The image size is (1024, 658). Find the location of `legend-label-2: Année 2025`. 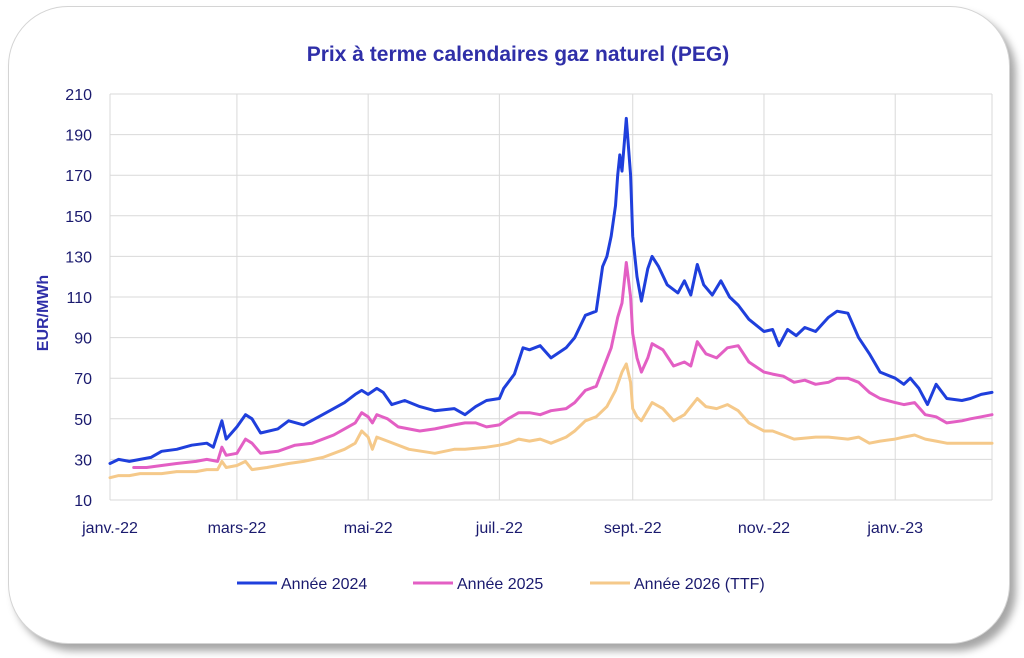

legend-label-2: Année 2025 is located at coordinates (500, 584).